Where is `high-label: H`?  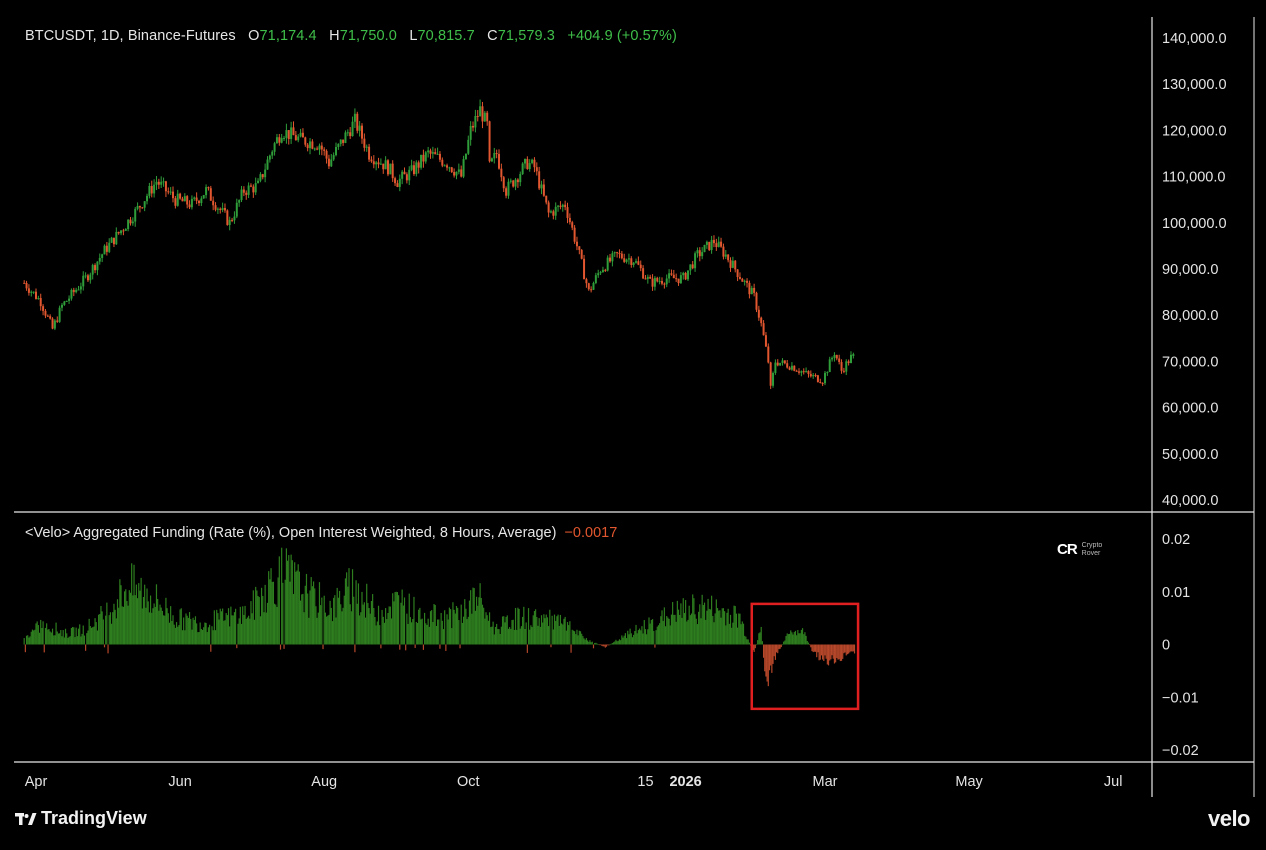 high-label: H is located at coordinates (334, 36).